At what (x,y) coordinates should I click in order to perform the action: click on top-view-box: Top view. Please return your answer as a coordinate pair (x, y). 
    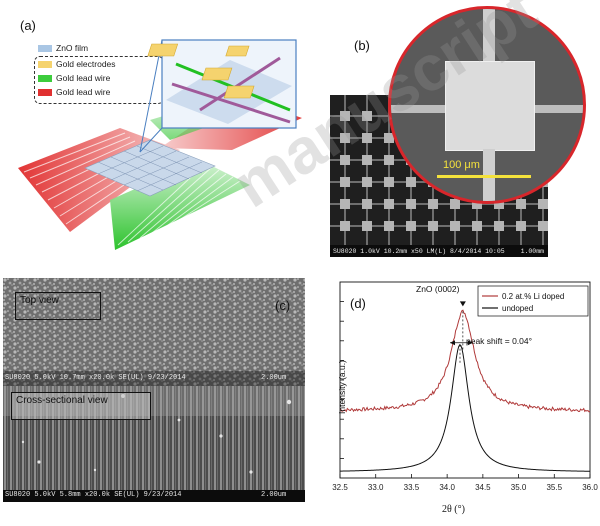
    Looking at the image, I should click on (58, 306).